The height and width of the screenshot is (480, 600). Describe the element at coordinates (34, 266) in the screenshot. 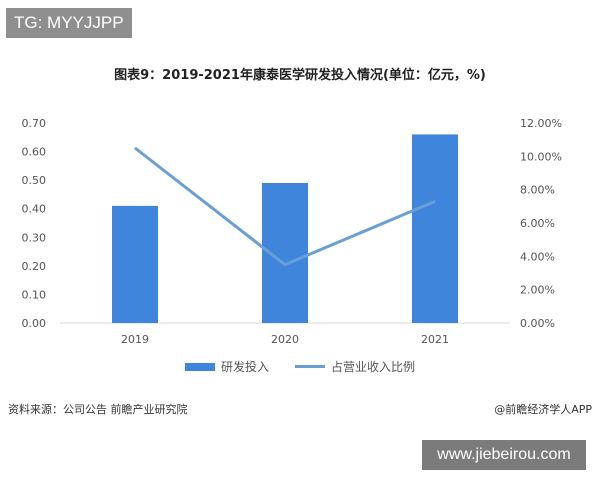

I see `y-left-tick-label: 0.20` at that location.